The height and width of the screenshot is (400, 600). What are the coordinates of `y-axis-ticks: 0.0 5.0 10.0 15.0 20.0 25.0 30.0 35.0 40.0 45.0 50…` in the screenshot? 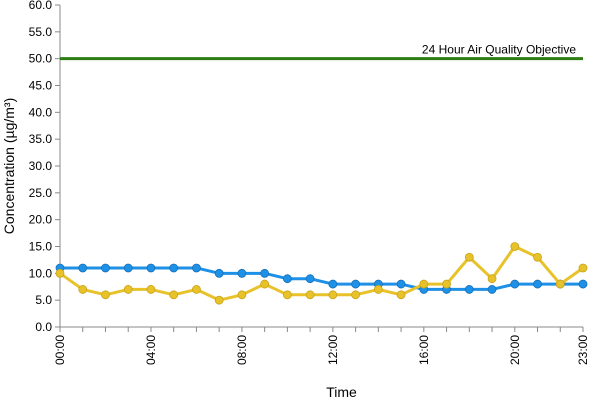 It's located at (44, 167).